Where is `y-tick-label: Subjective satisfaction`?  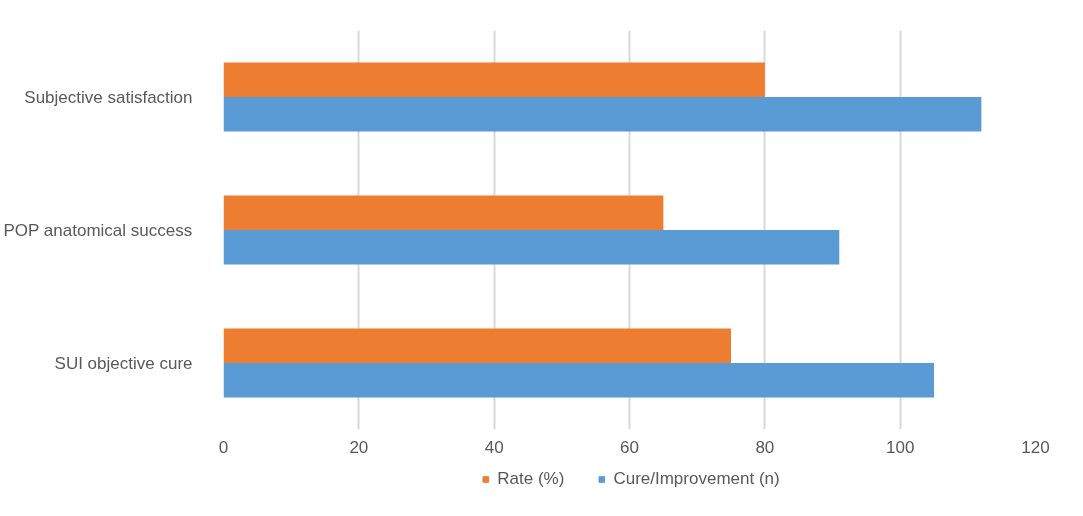
y-tick-label: Subjective satisfaction is located at coordinates (108, 97).